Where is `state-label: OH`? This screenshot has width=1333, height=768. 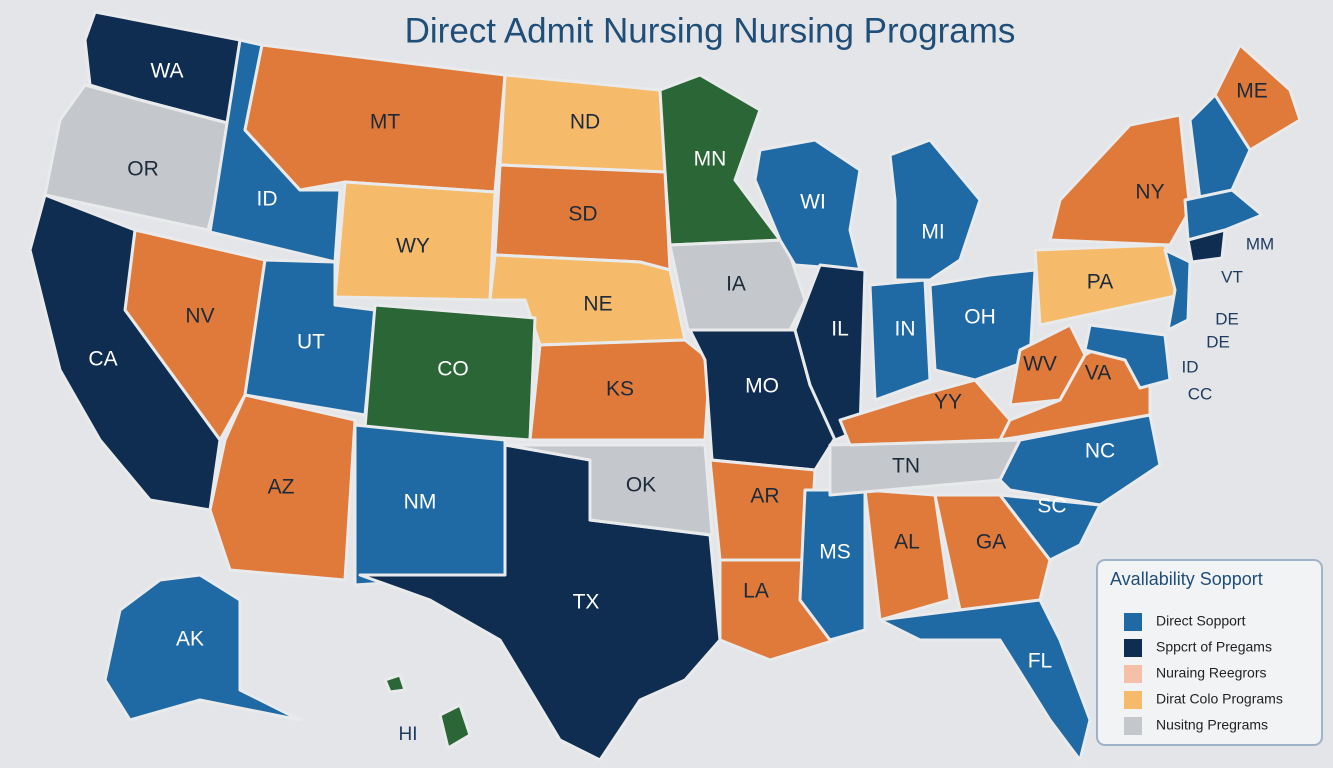 state-label: OH is located at coordinates (980, 317).